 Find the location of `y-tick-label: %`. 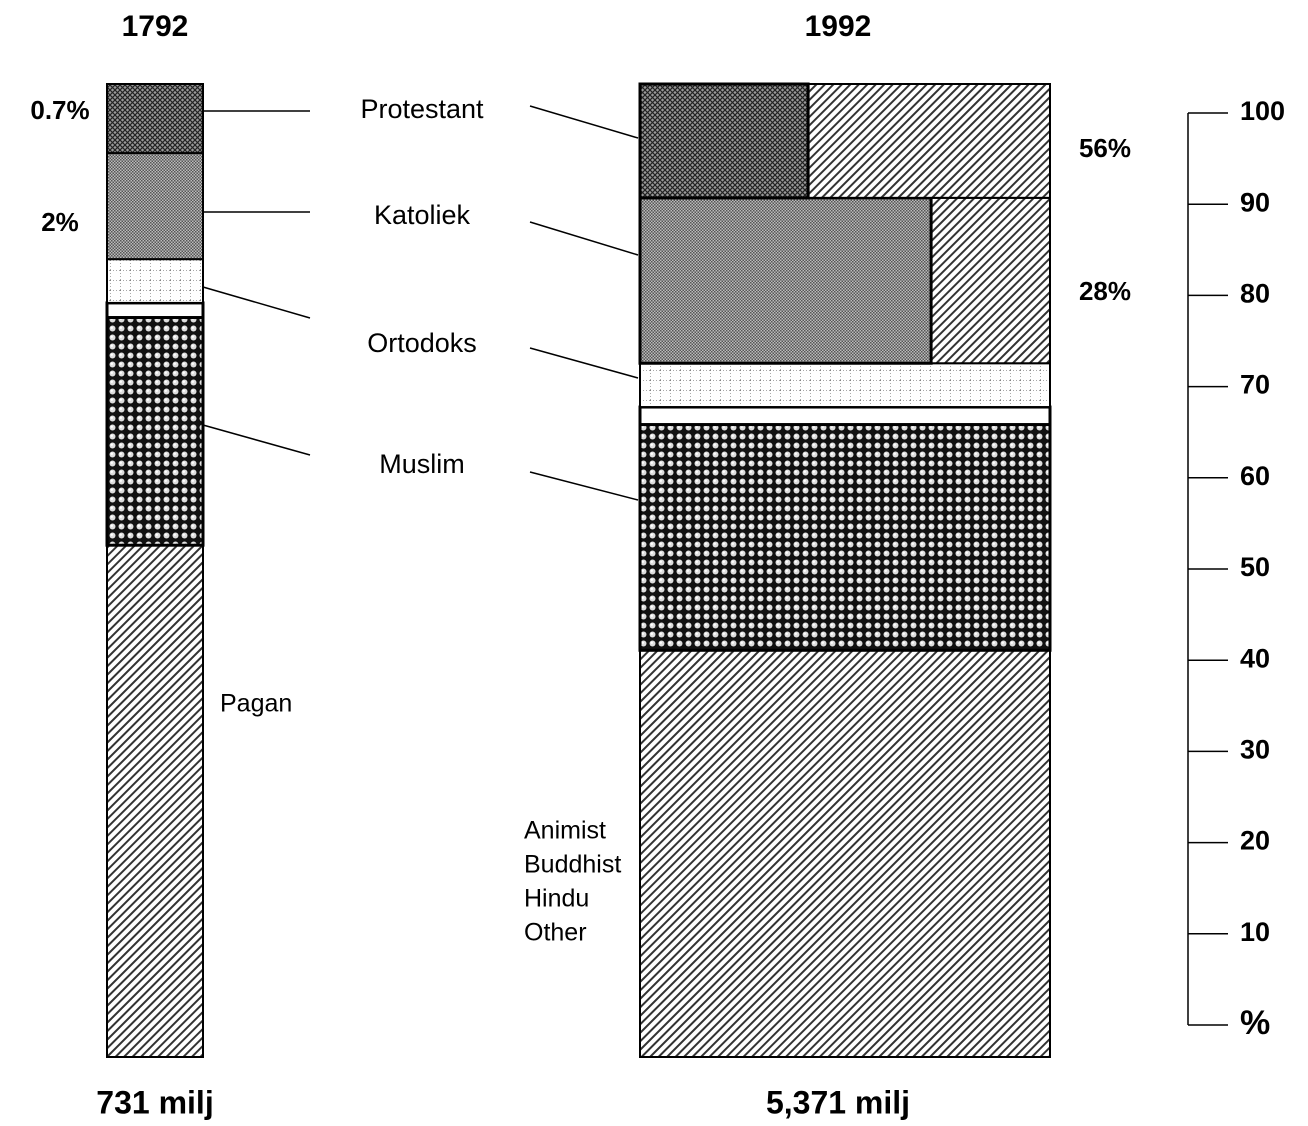

y-tick-label: % is located at coordinates (1255, 1023).